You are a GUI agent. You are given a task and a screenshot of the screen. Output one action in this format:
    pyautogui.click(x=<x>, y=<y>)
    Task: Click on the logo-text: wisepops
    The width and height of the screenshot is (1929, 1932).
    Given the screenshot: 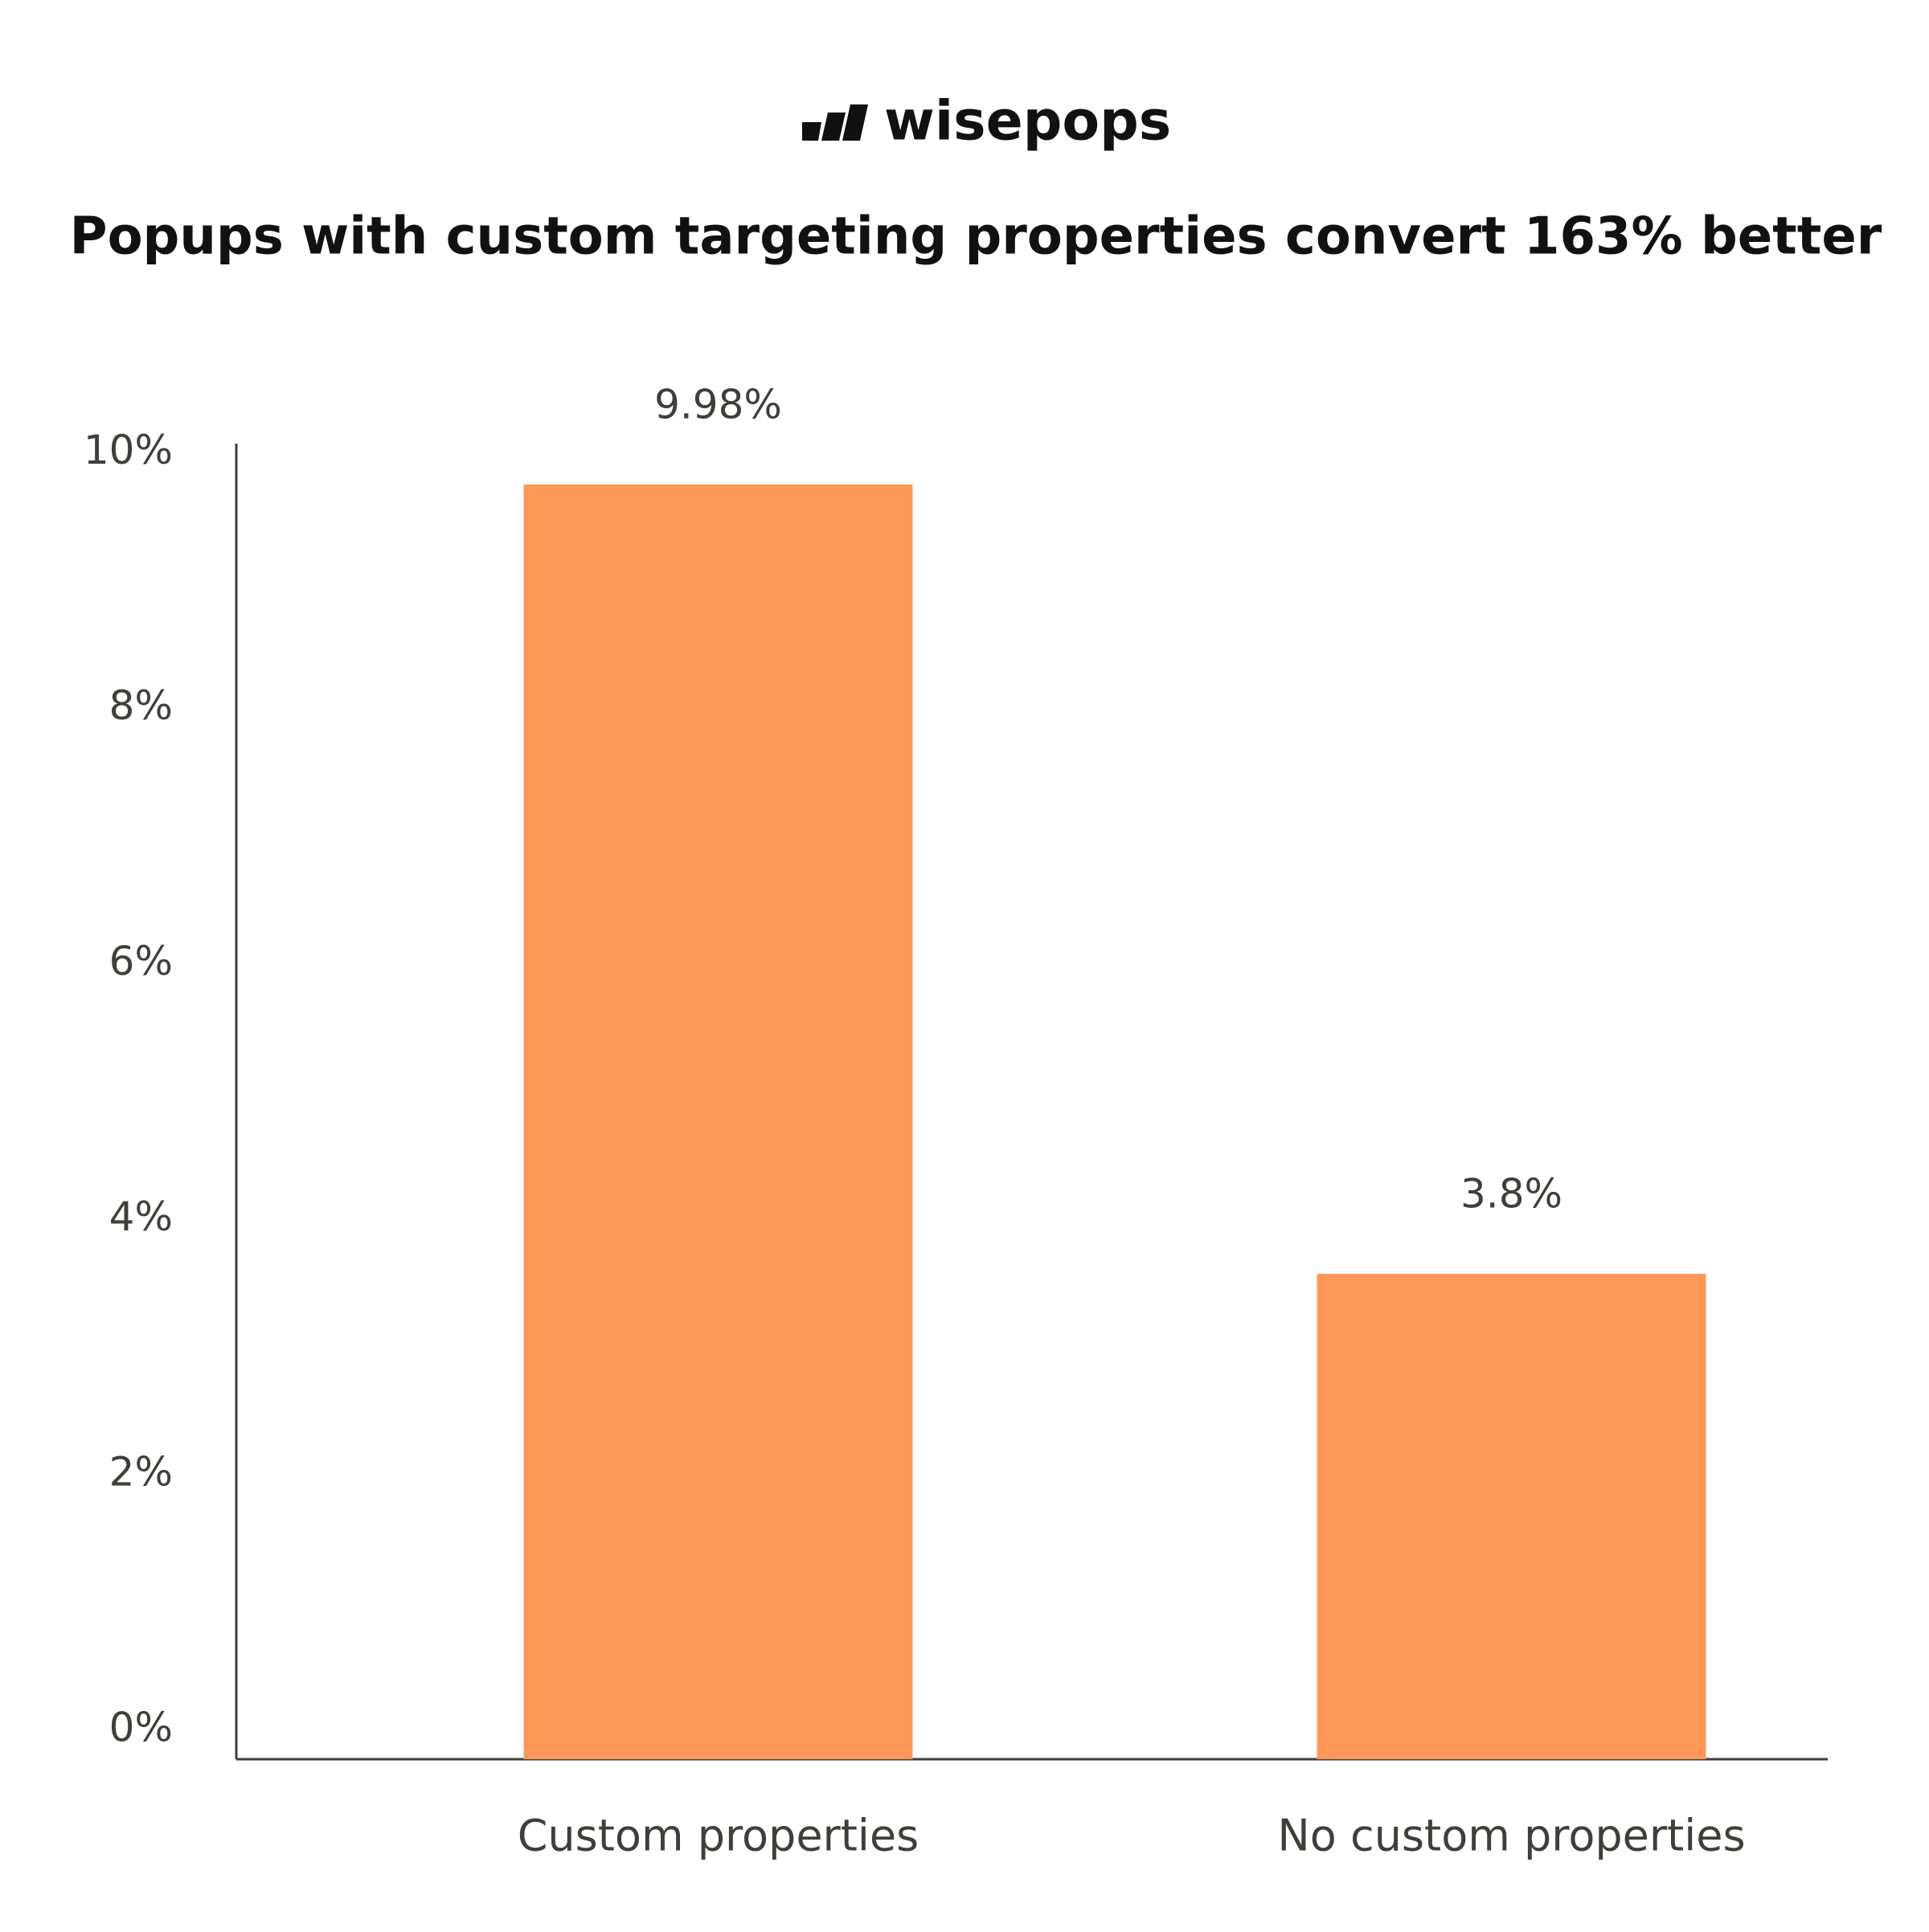 What is the action you would take?
    pyautogui.click(x=1027, y=121)
    